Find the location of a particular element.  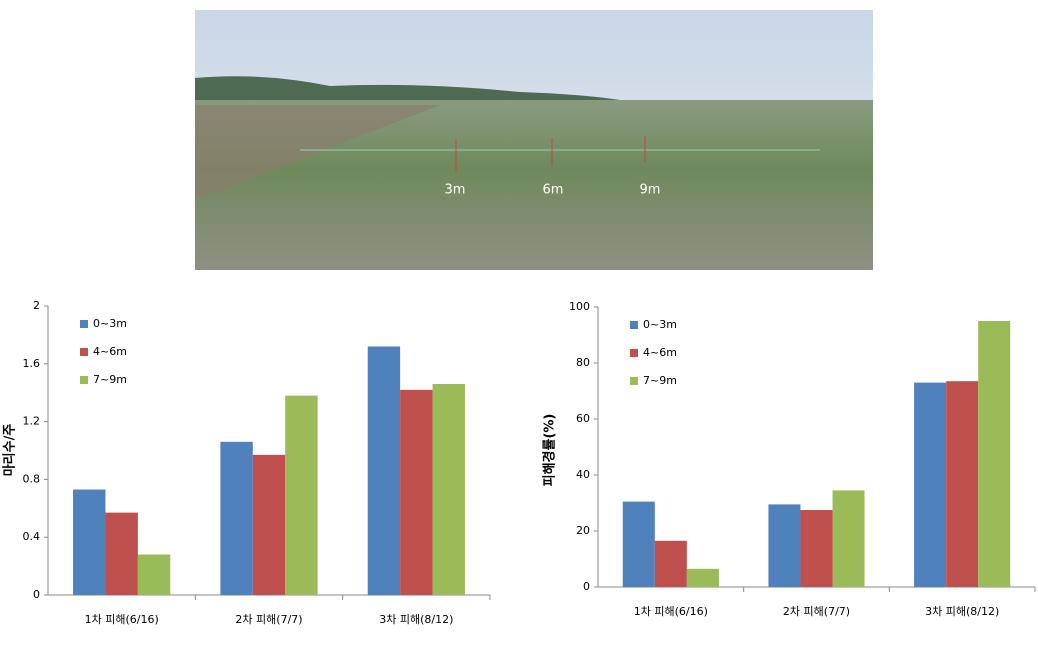

y-tick-label: 100 is located at coordinates (579, 306).